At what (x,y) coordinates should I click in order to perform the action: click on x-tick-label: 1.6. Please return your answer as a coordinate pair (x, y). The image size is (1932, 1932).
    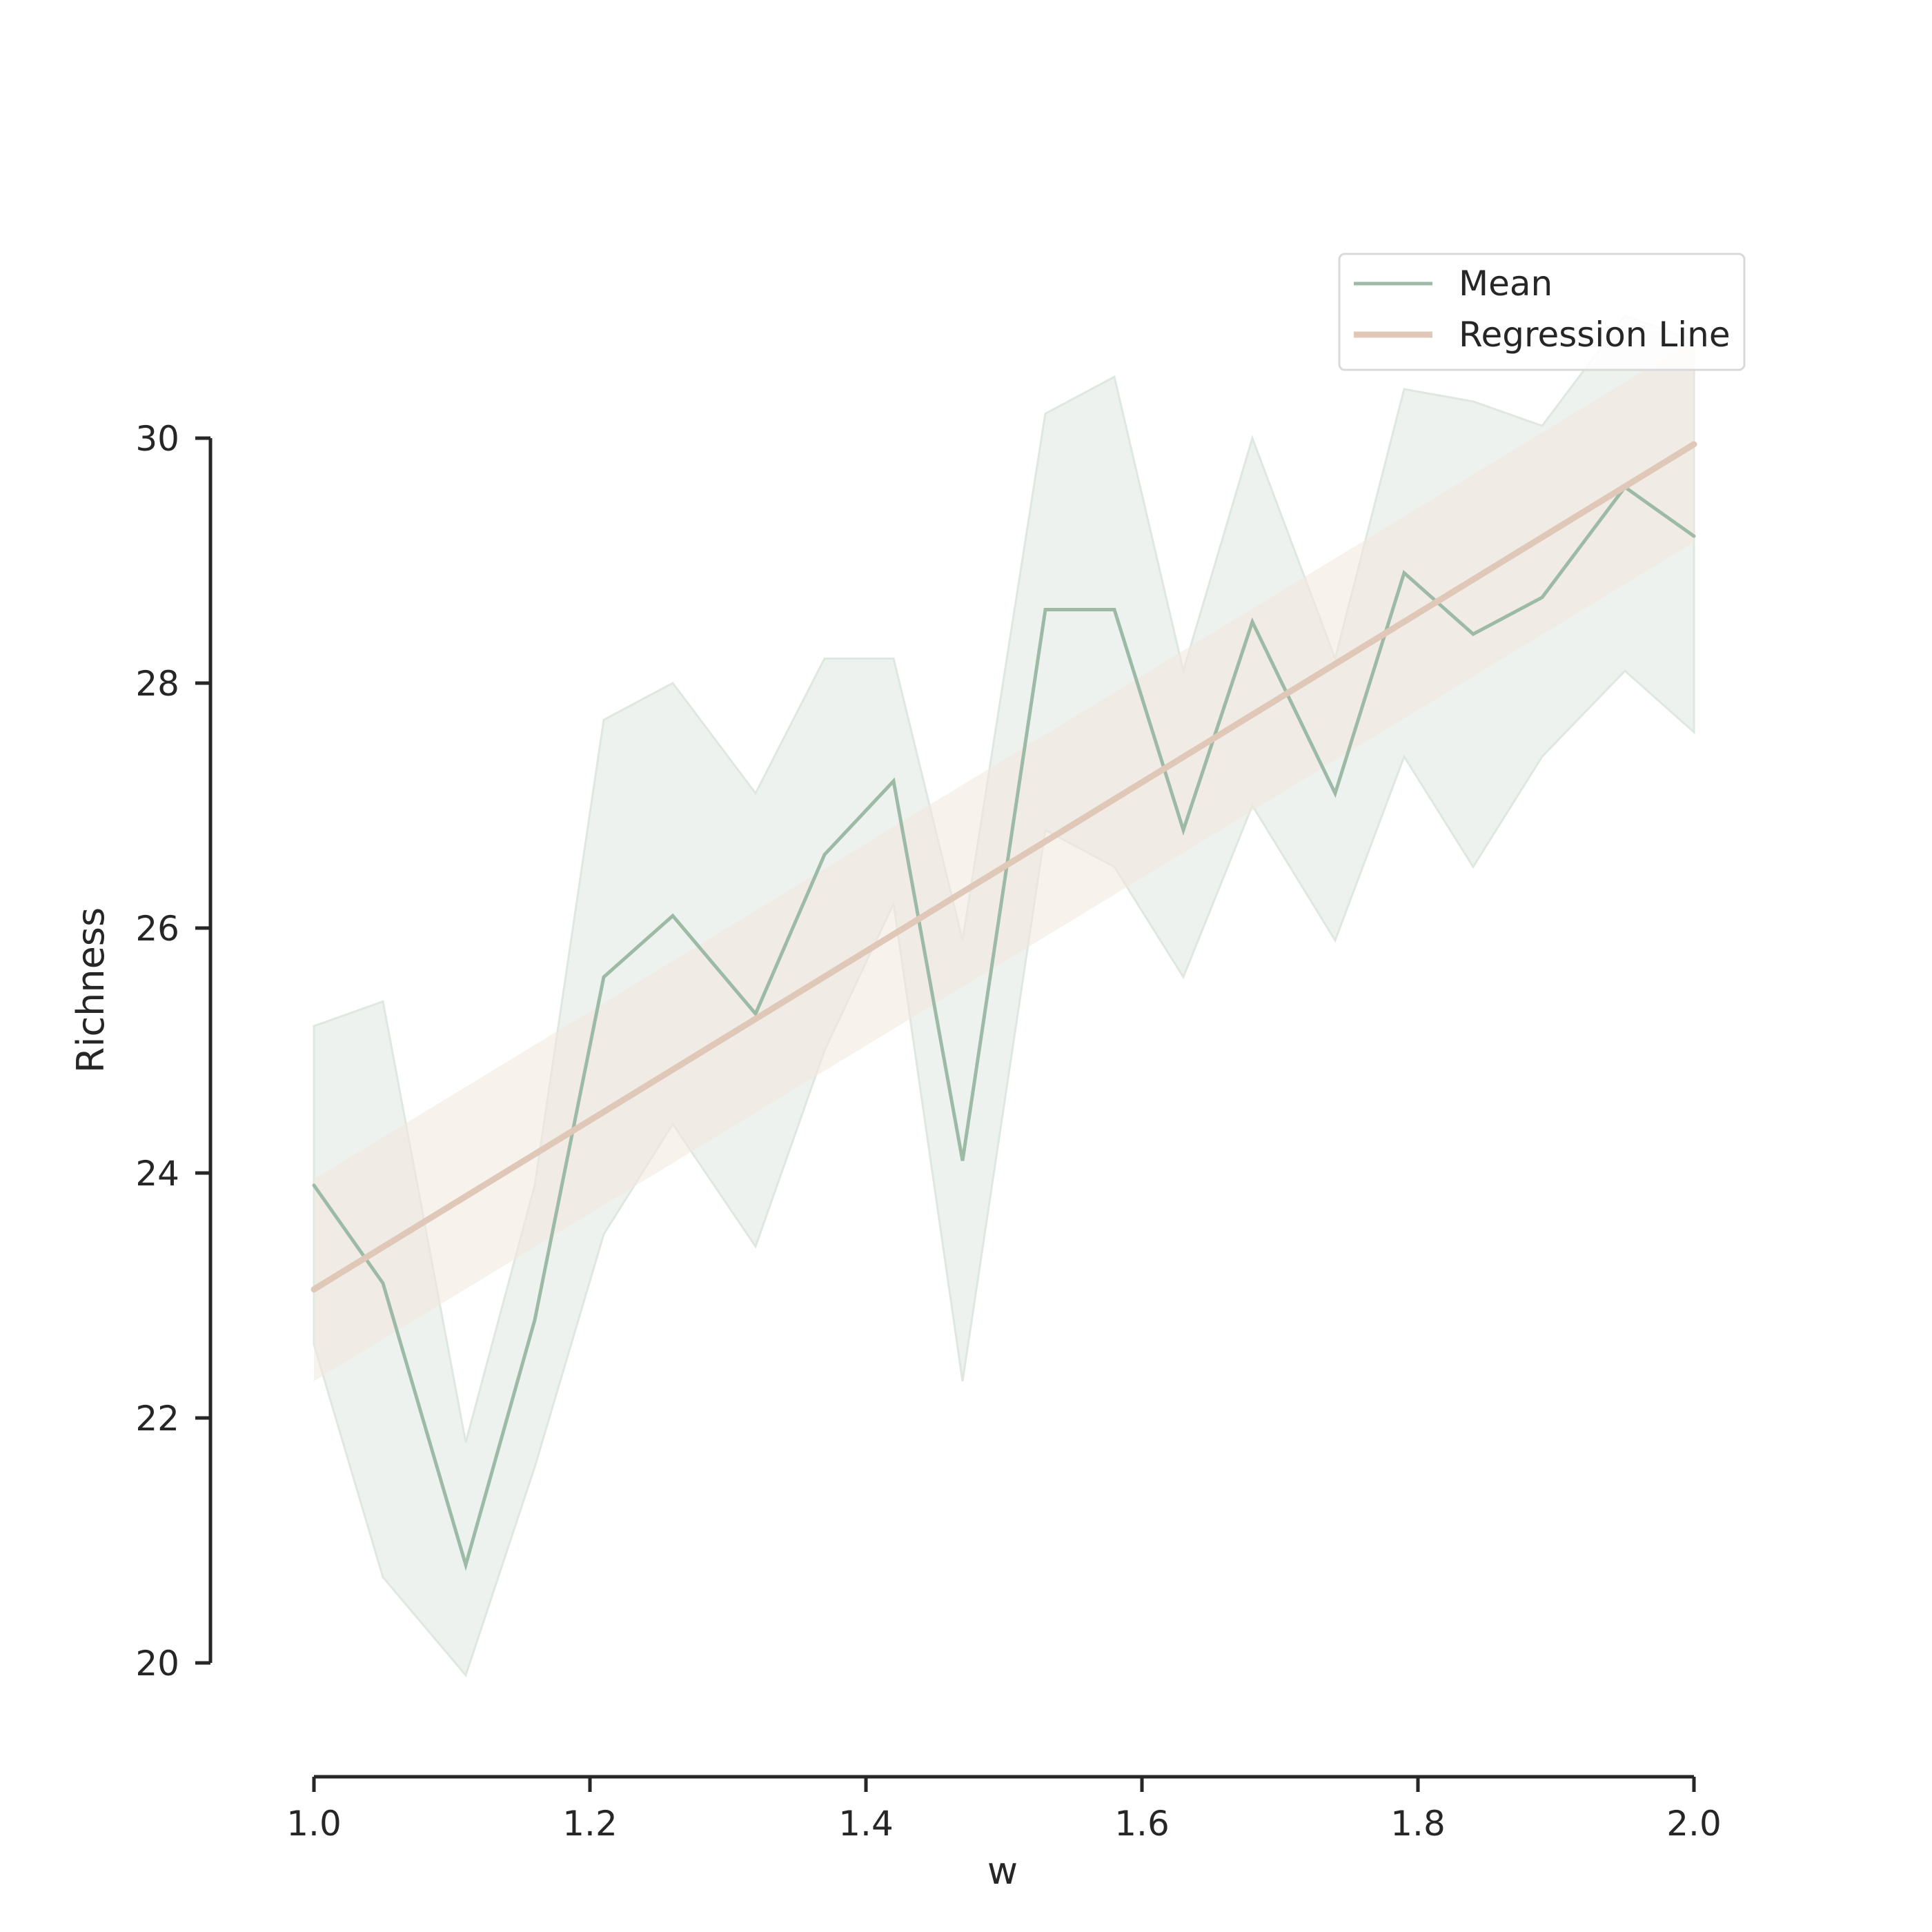
    Looking at the image, I should click on (1142, 1824).